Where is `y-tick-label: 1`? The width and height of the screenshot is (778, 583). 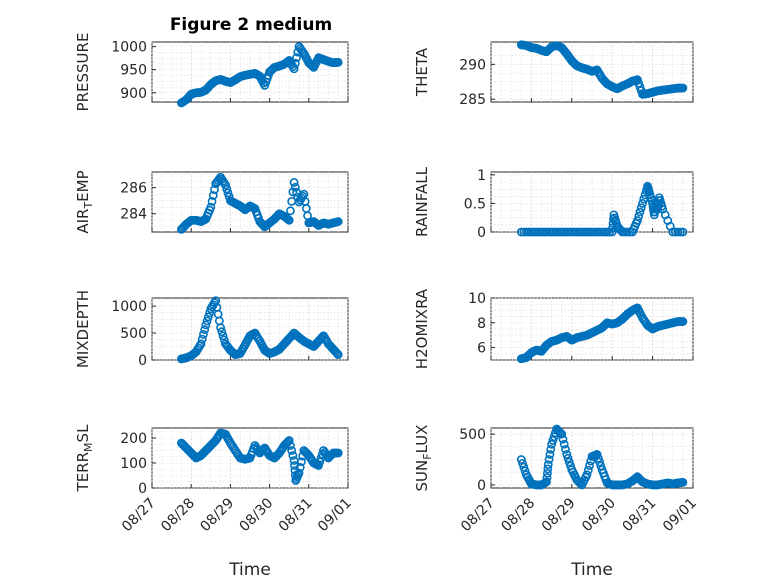 y-tick-label: 1 is located at coordinates (481, 176).